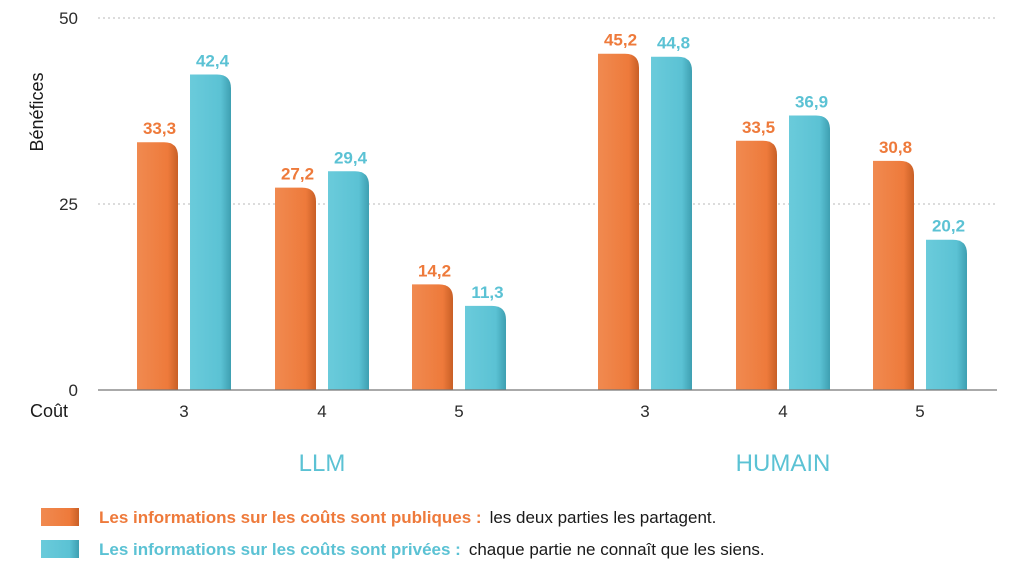 The image size is (1024, 576). I want to click on x-axis-title: Coût, so click(49, 411).